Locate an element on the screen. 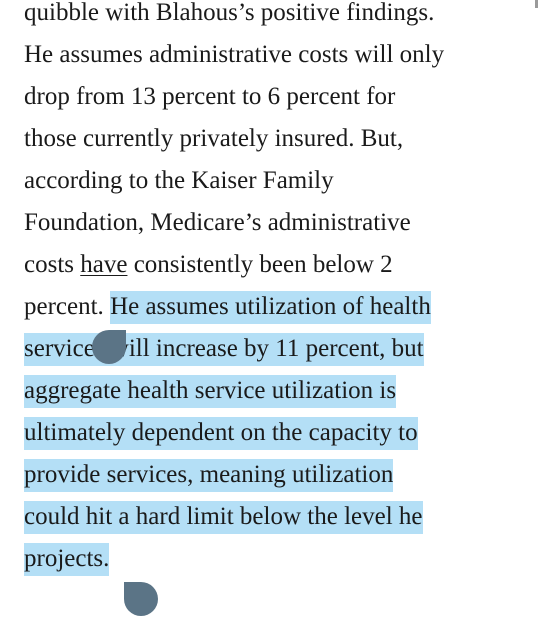  have-link: have is located at coordinates (104, 264).